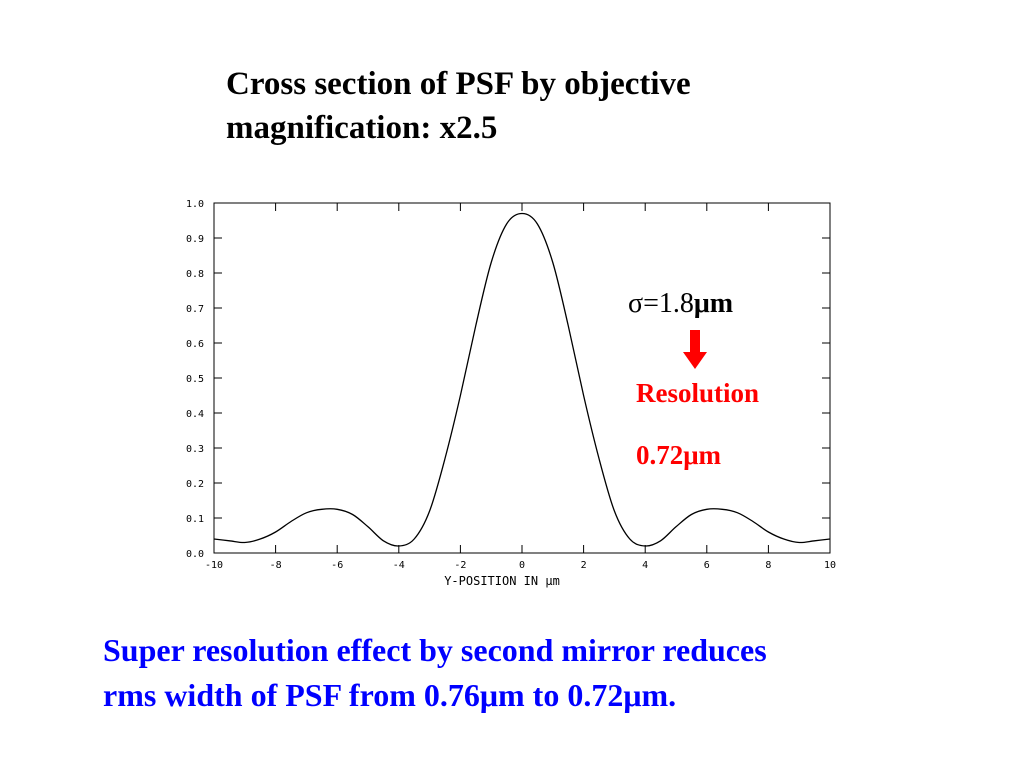  I want to click on x-tick-label: -2, so click(460, 565).